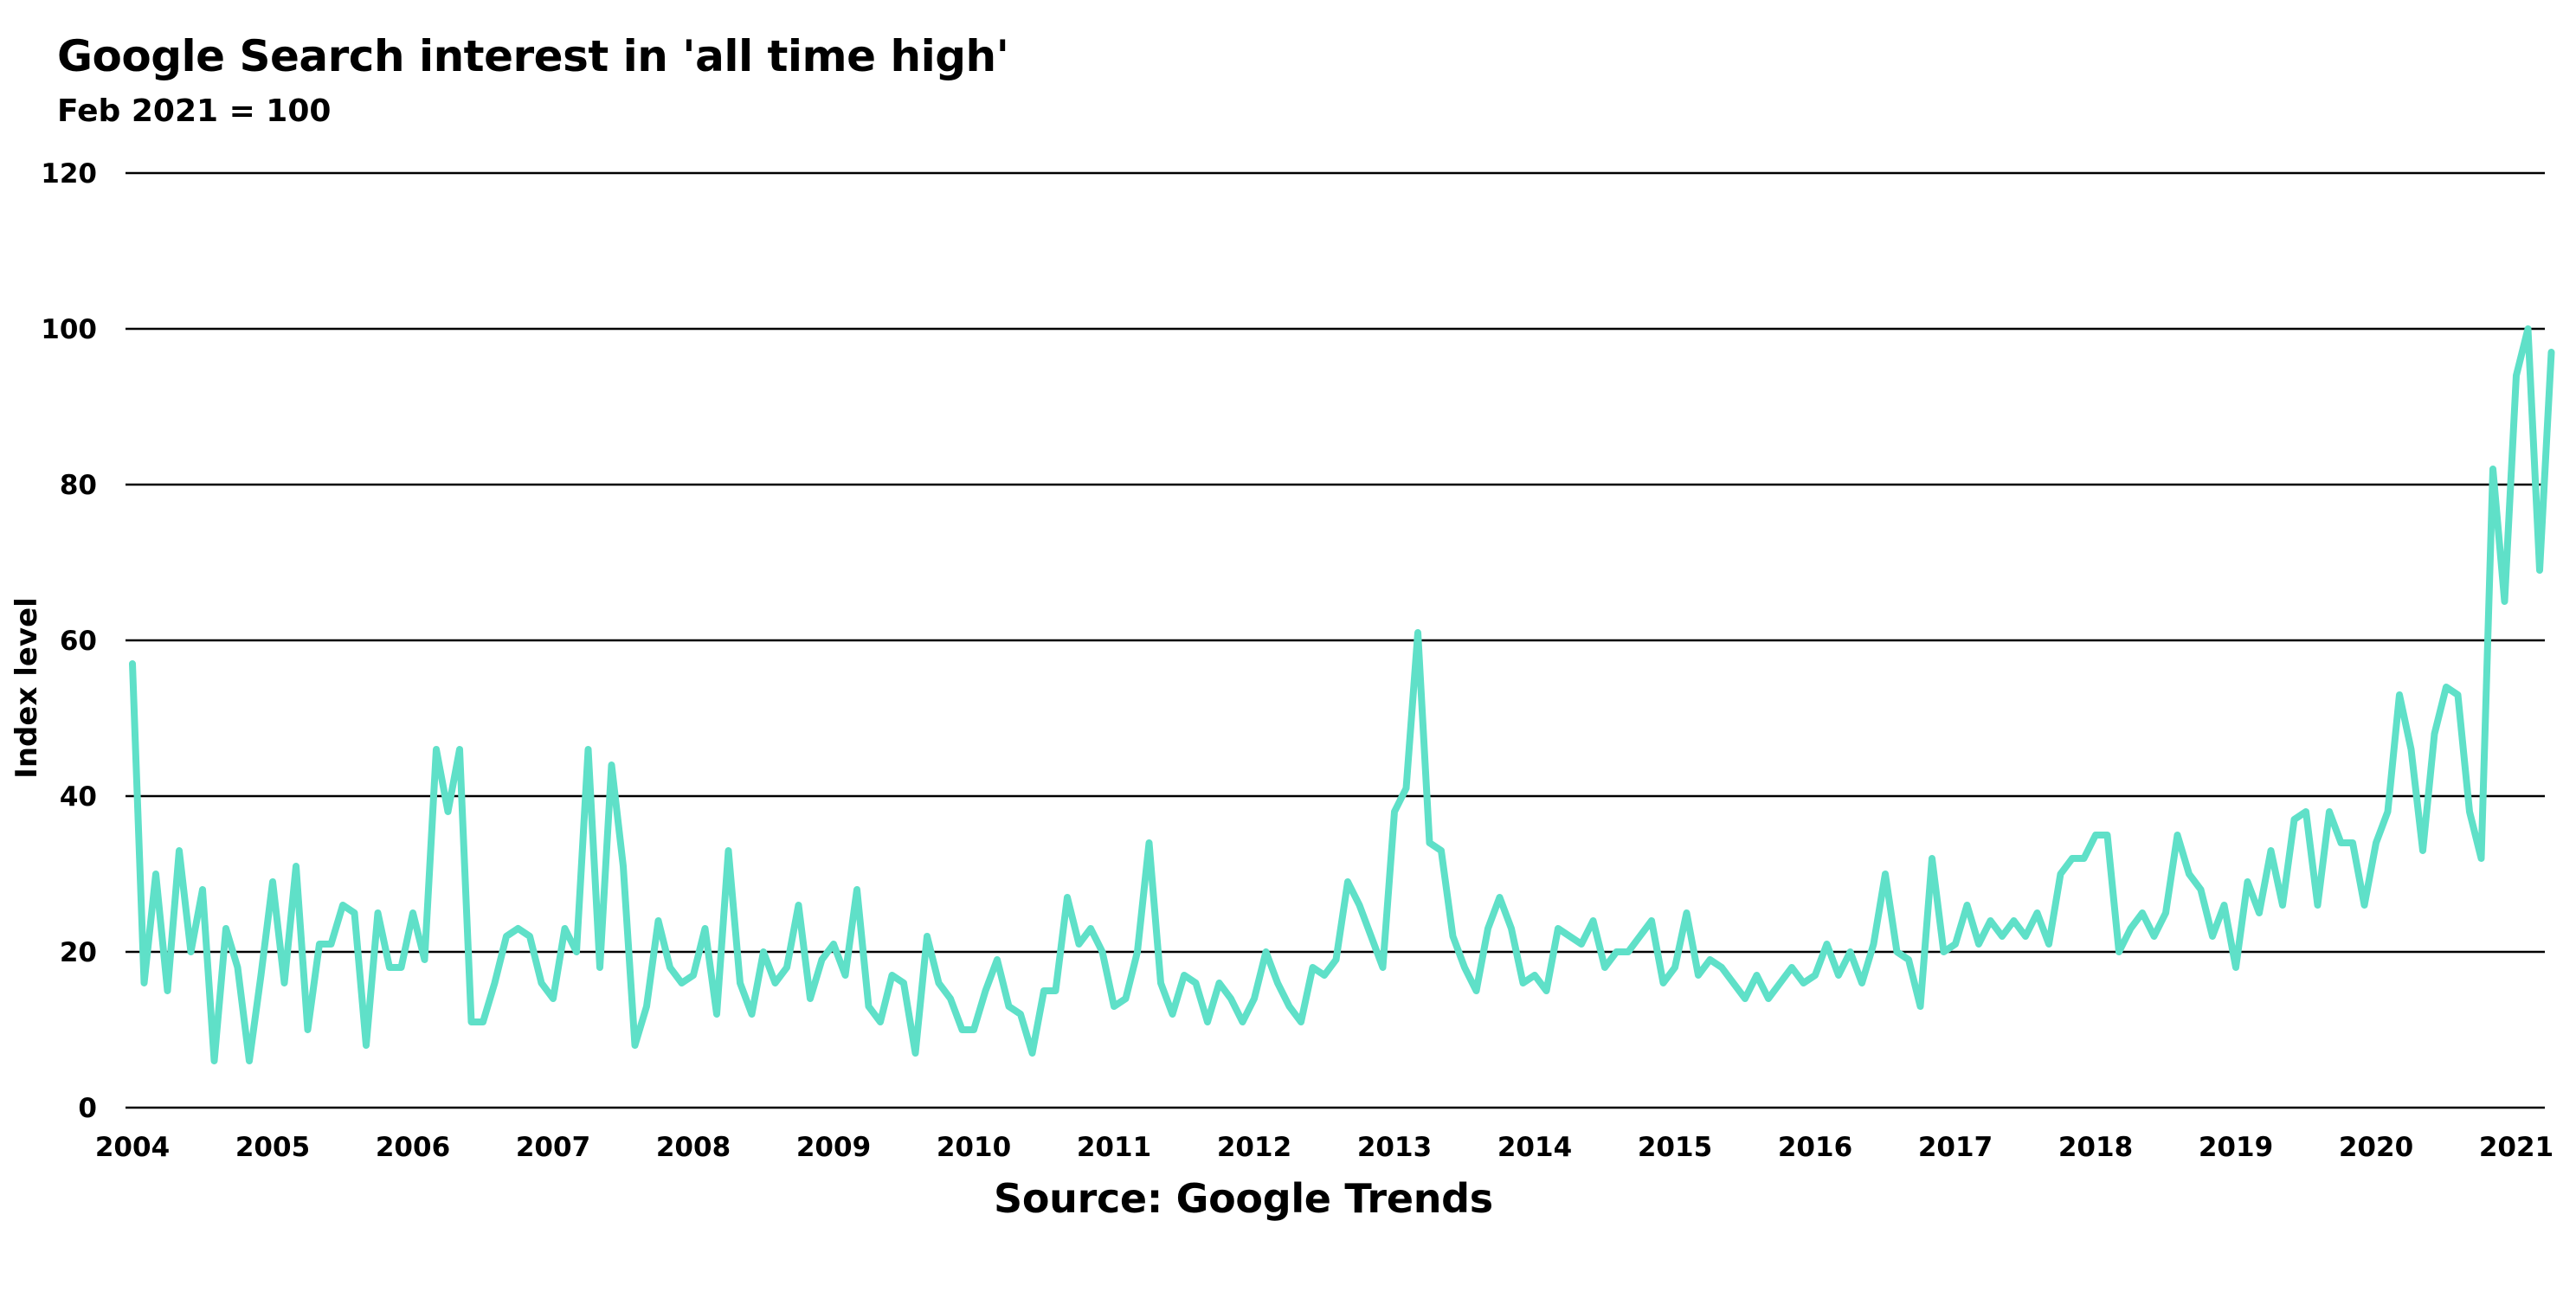 Image resolution: width=2576 pixels, height=1298 pixels. Describe the element at coordinates (2376, 1147) in the screenshot. I see `x-tick-label: 2020` at that location.